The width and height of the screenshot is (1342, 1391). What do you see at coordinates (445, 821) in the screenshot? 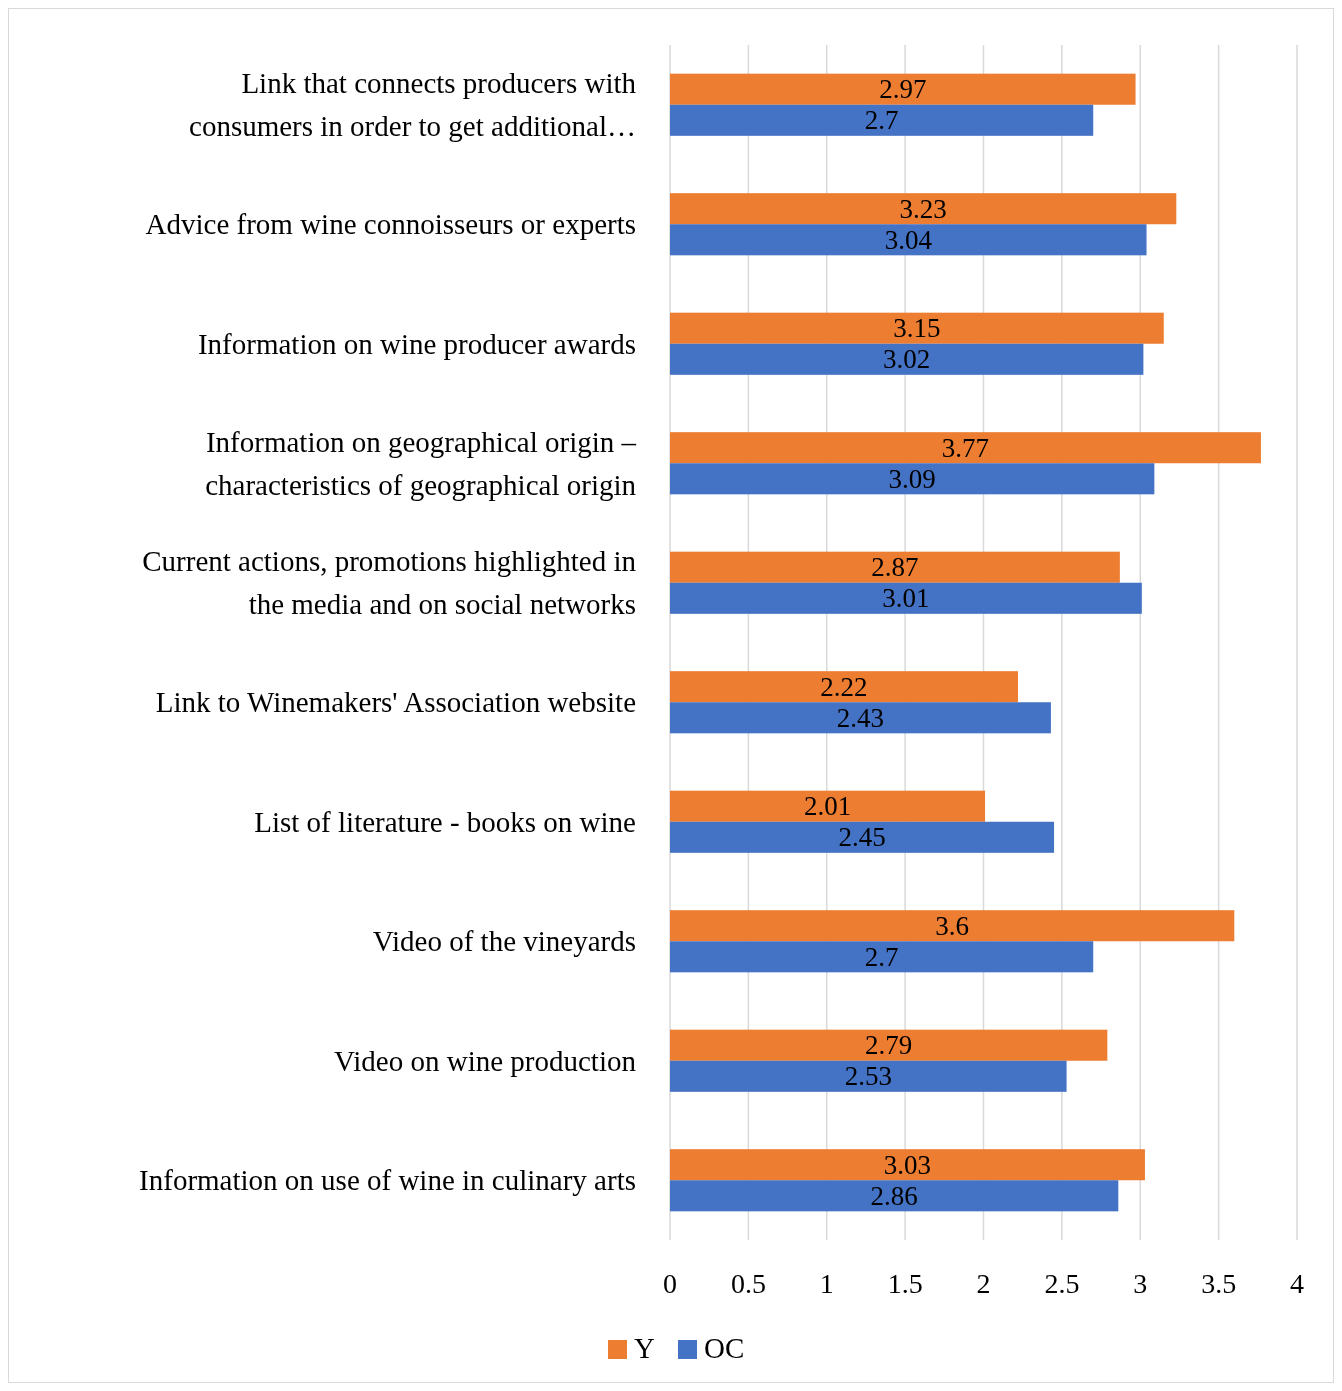
I see `y-tick-label: List of literature - books on wine` at bounding box center [445, 821].